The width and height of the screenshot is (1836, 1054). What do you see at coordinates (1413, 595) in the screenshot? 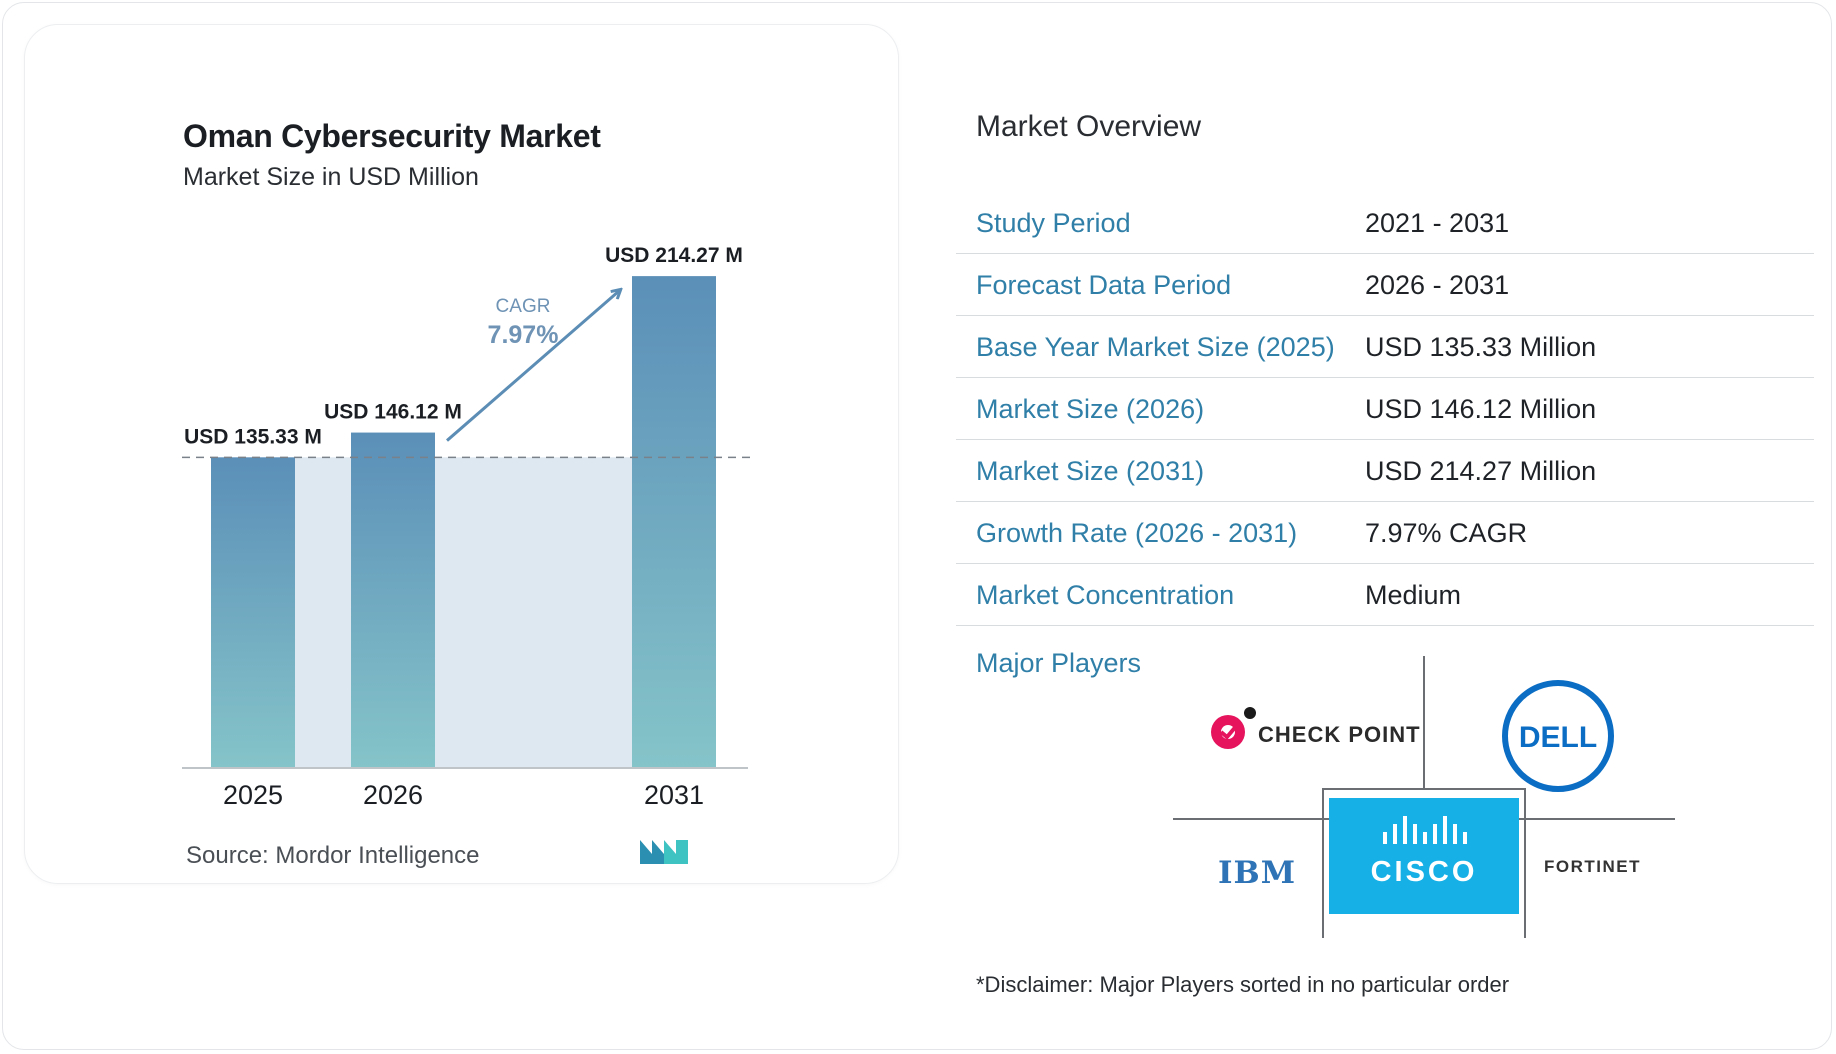
I see `overview-value: Medium` at bounding box center [1413, 595].